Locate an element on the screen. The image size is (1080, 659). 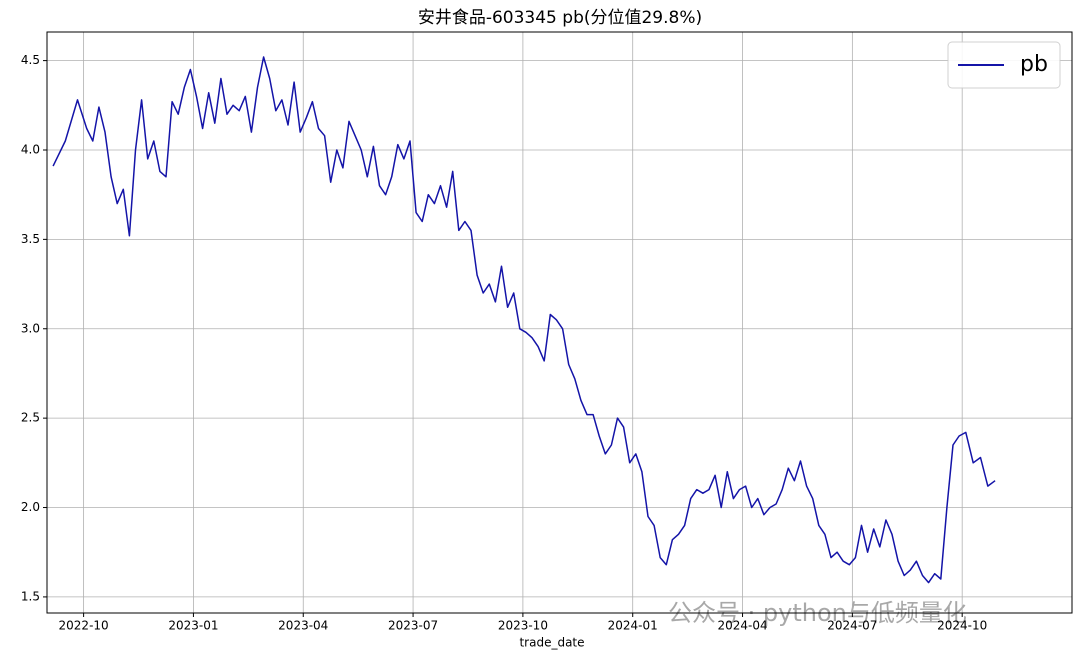
y-tick-label: 3.0 is located at coordinates (30, 328).